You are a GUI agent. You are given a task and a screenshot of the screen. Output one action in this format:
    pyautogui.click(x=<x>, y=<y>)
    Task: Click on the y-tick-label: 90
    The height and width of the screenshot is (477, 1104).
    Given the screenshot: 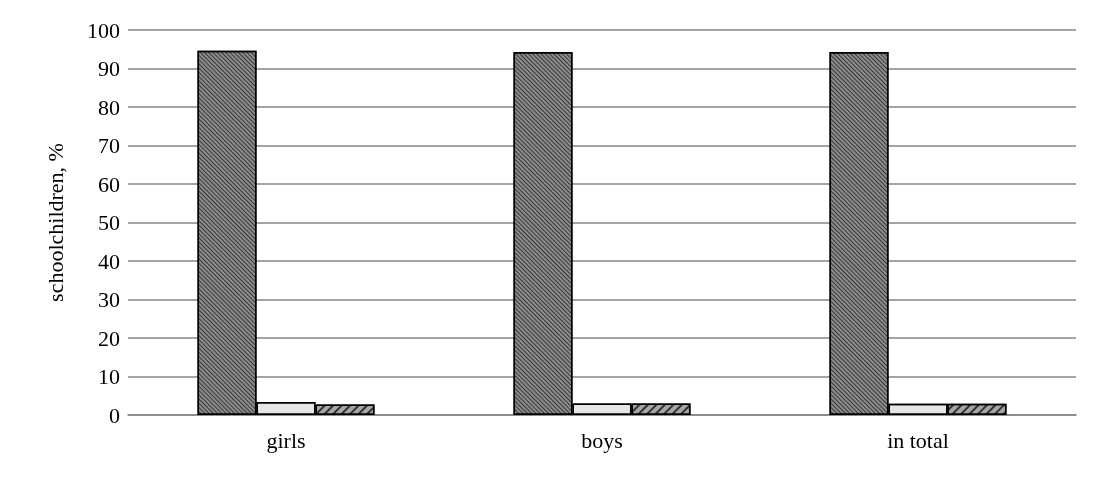 What is the action you would take?
    pyautogui.click(x=109, y=68)
    